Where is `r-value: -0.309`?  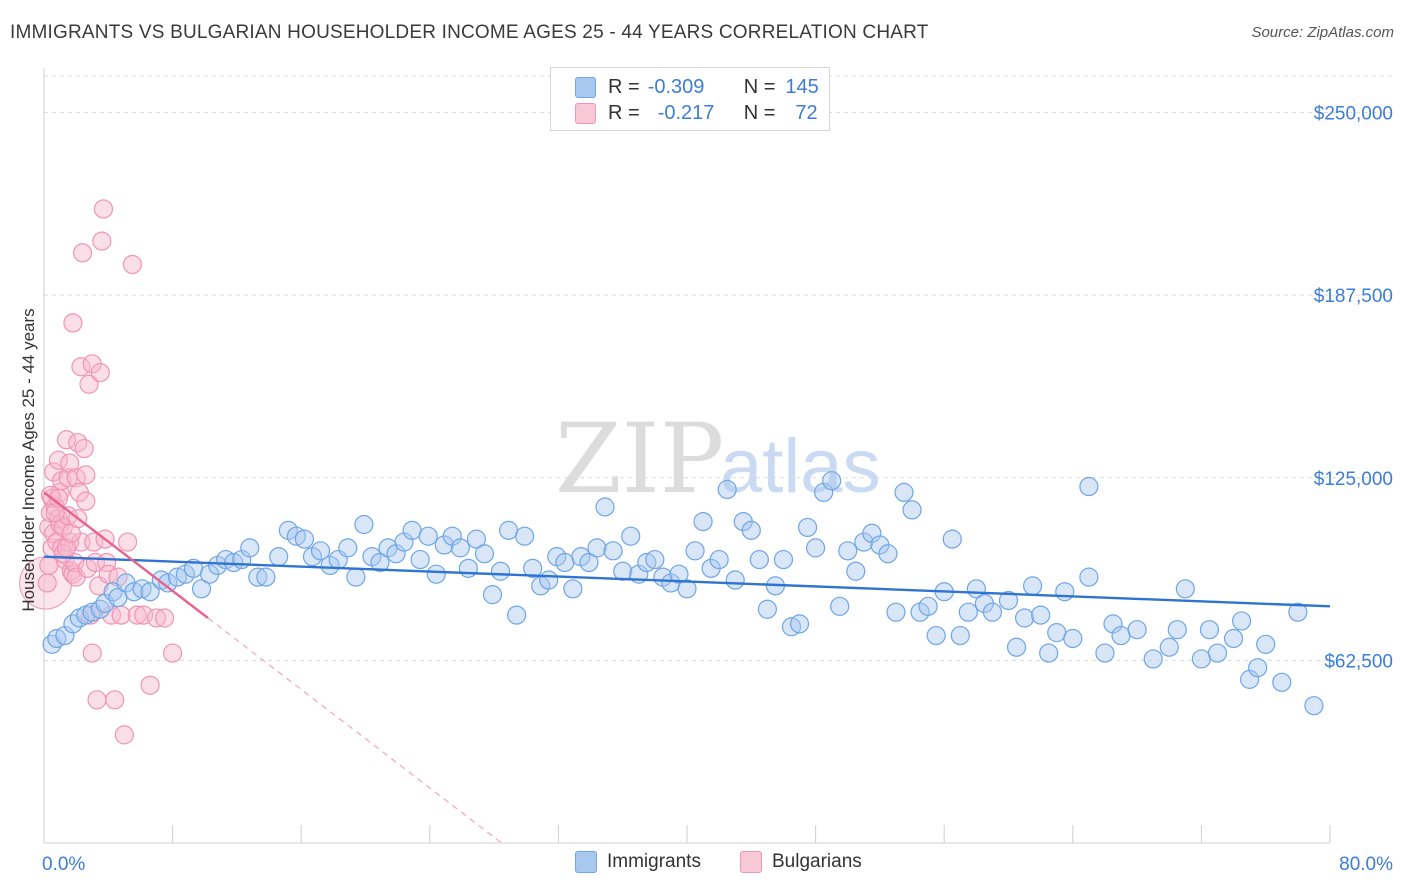 r-value: -0.309 is located at coordinates (676, 86).